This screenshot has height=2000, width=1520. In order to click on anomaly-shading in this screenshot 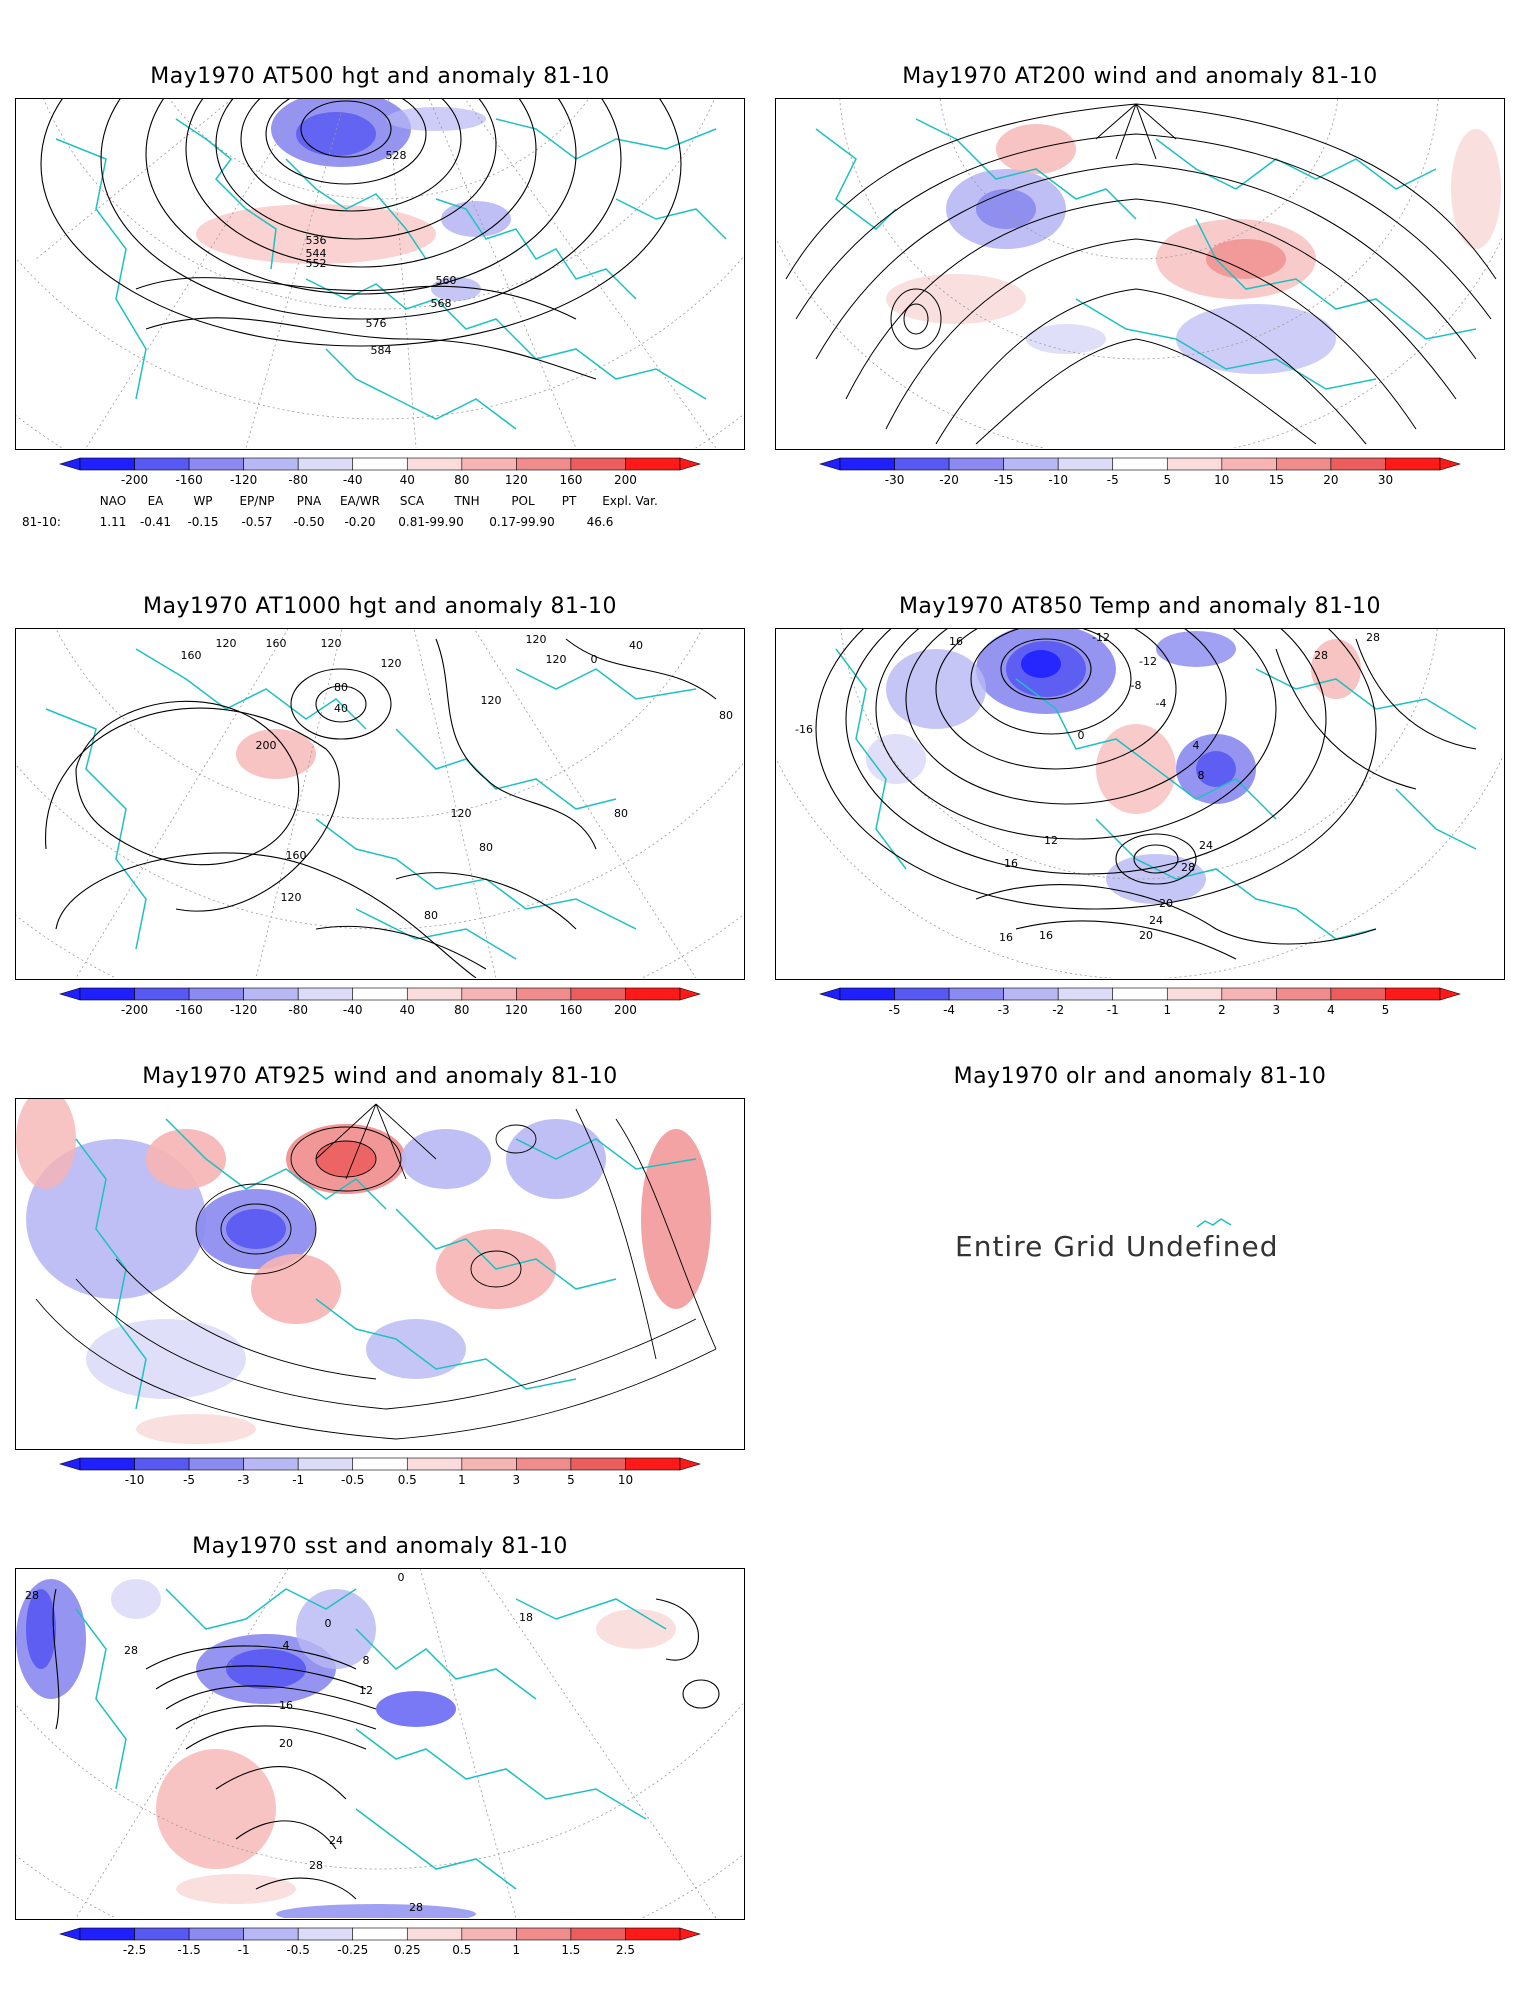, I will do `click(363, 1271)`.